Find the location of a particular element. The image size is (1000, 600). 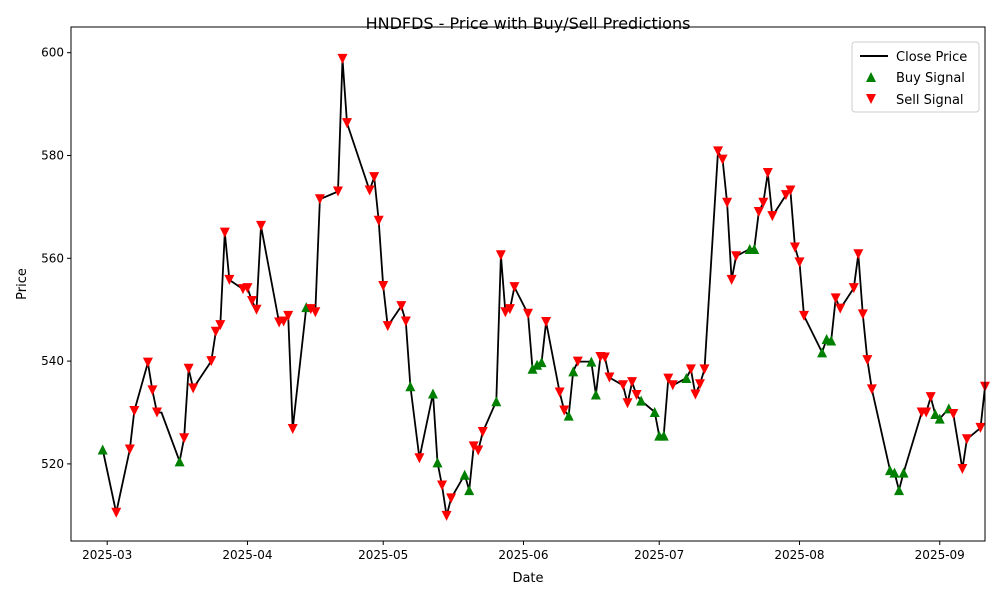

x-tick-label: 2025-04 is located at coordinates (247, 555).